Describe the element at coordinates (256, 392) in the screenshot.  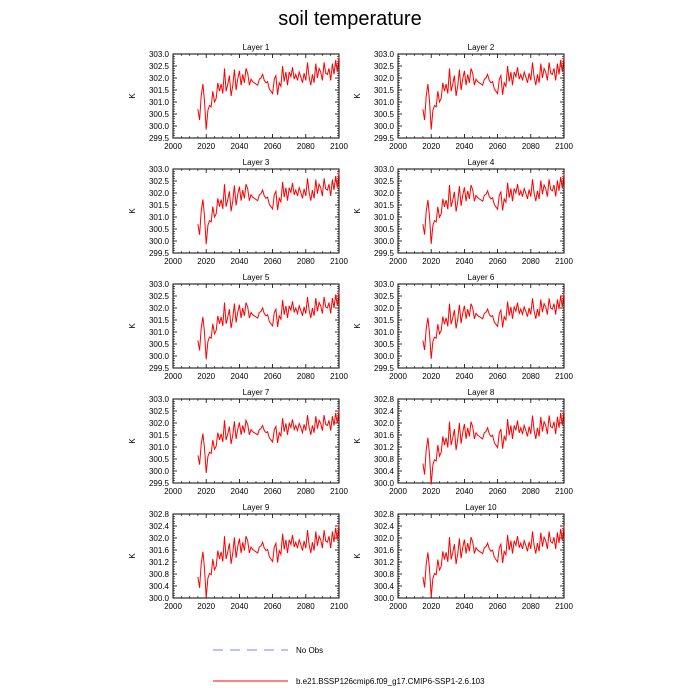
I see `panel-title: Layer 7` at that location.